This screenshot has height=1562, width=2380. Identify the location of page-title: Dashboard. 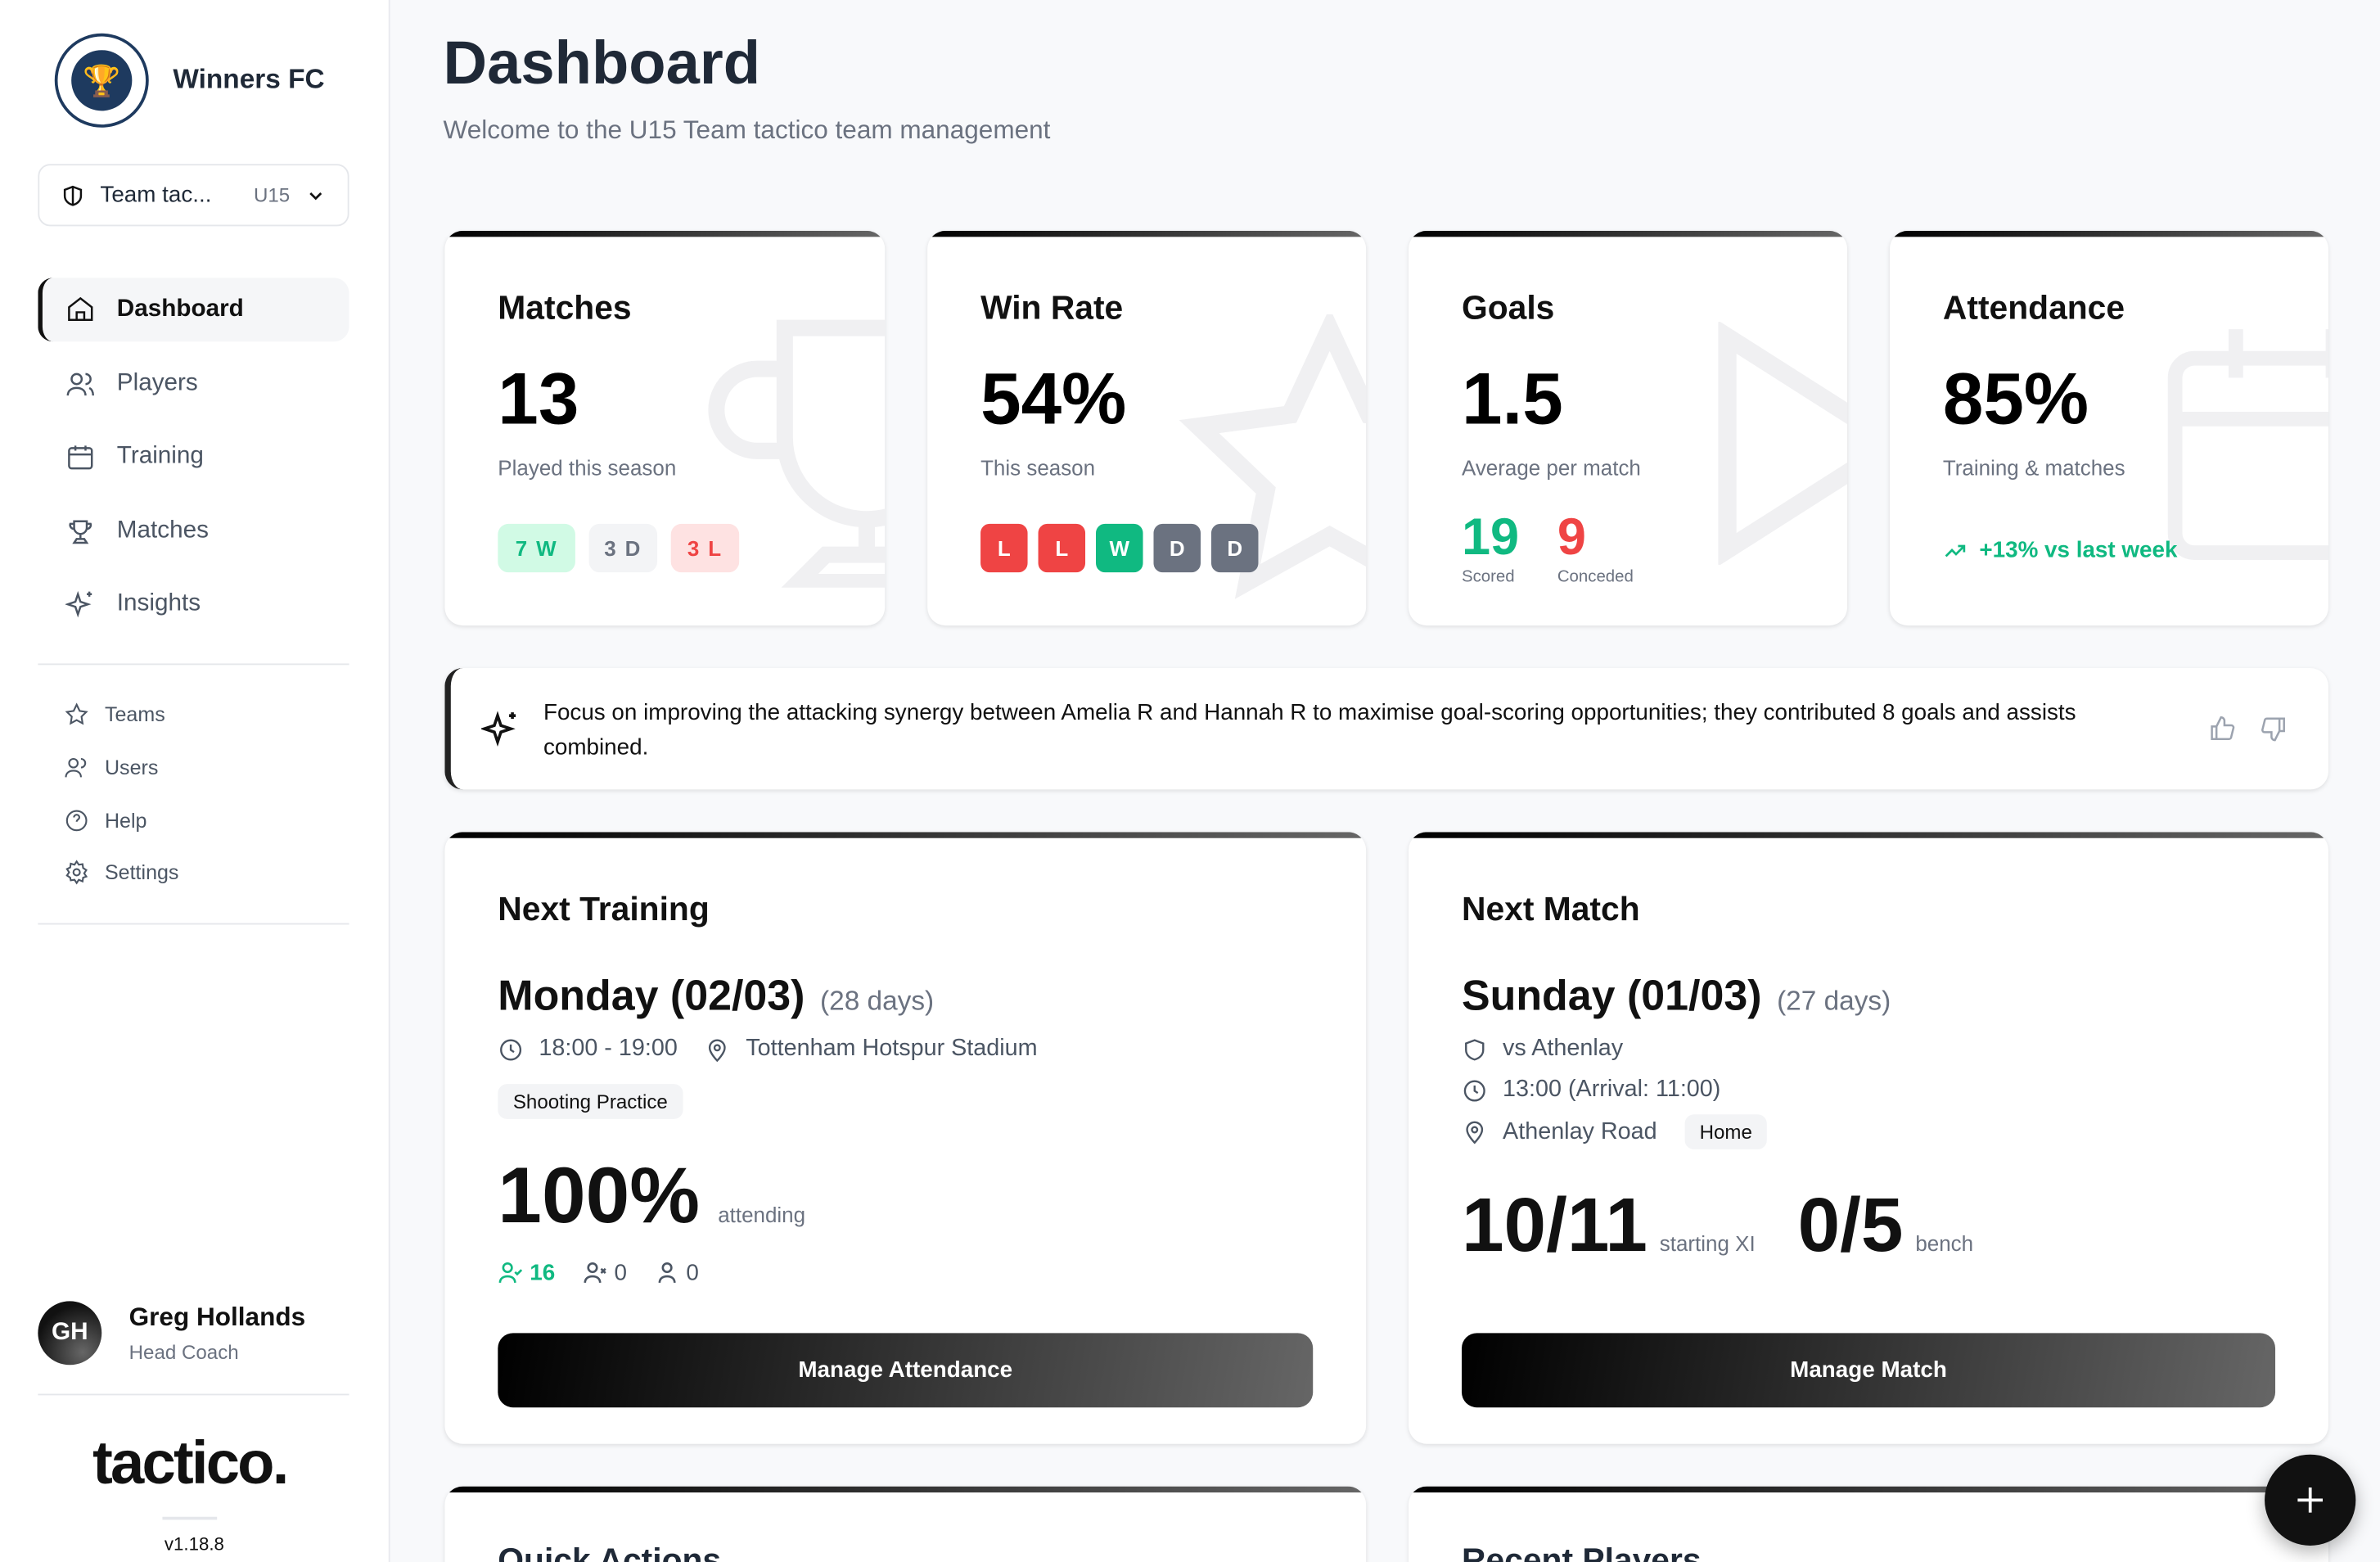
(602, 63).